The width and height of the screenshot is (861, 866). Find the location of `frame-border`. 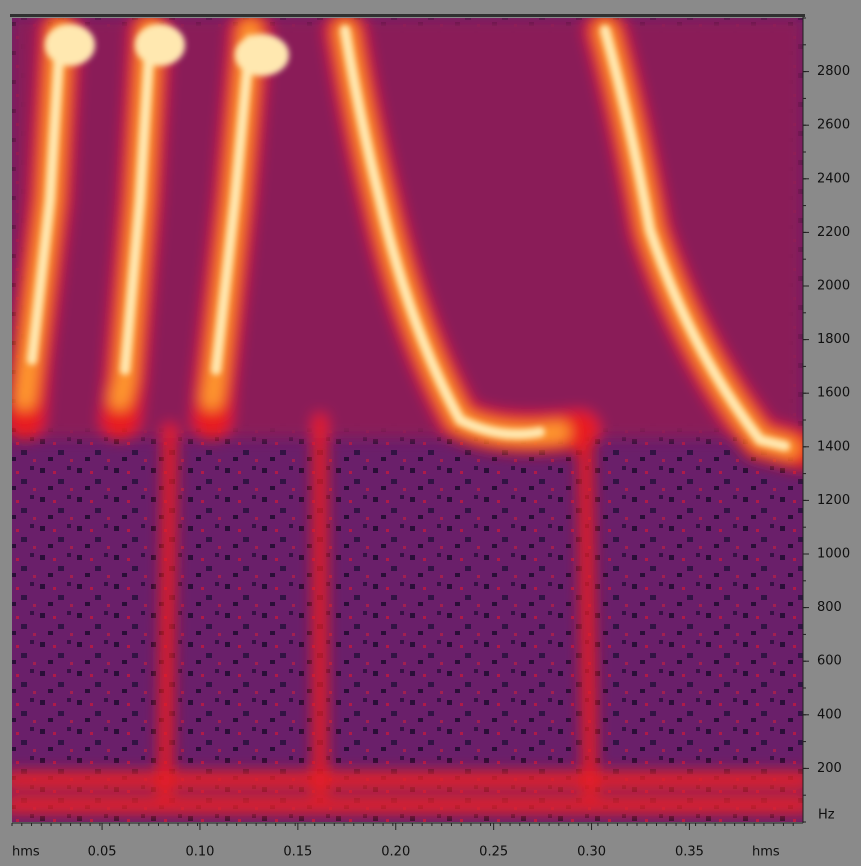

frame-border is located at coordinates (407, 15).